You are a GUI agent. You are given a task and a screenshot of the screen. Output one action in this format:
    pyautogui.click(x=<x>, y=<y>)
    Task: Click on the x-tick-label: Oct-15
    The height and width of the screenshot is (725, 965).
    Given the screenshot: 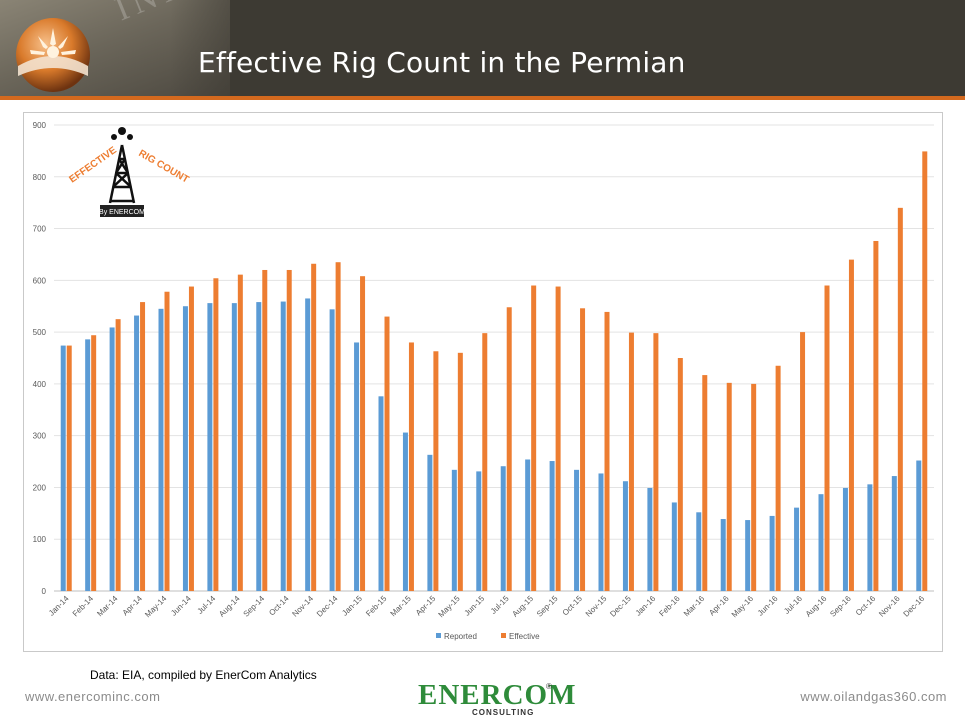 What is the action you would take?
    pyautogui.click(x=573, y=606)
    